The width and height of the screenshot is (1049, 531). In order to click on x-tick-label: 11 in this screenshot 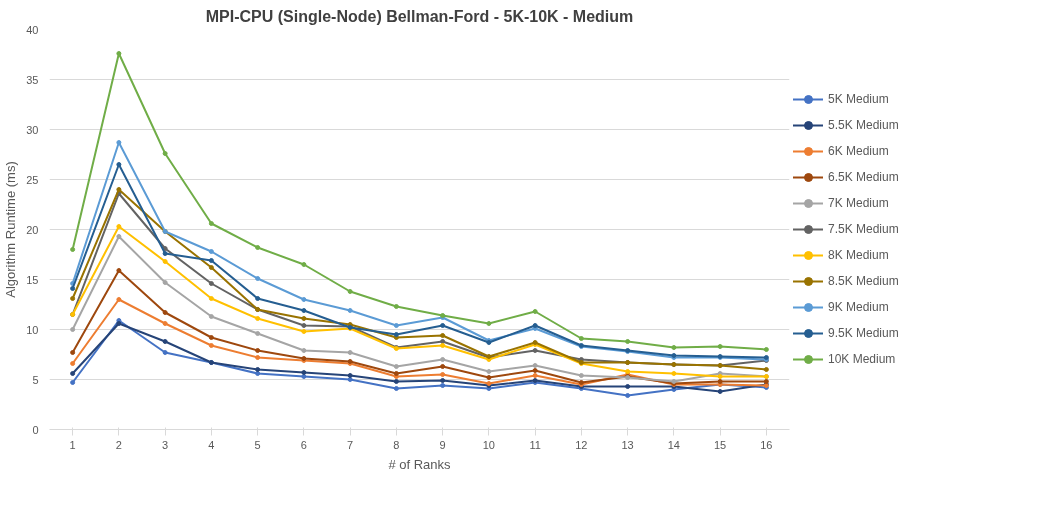, I will do `click(535, 444)`.